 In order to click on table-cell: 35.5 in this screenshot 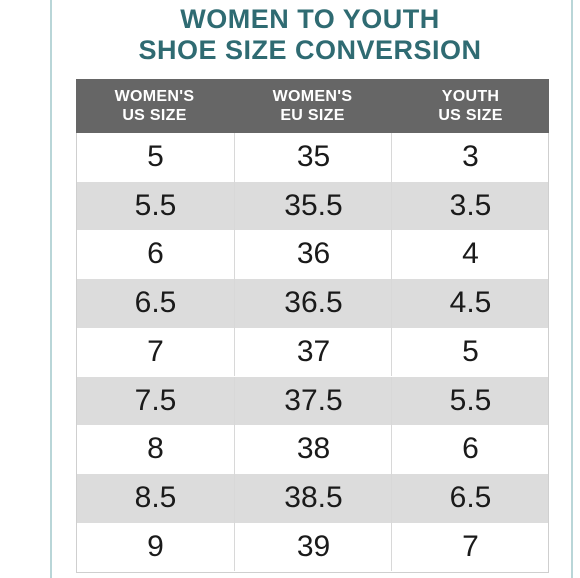, I will do `click(313, 206)`.